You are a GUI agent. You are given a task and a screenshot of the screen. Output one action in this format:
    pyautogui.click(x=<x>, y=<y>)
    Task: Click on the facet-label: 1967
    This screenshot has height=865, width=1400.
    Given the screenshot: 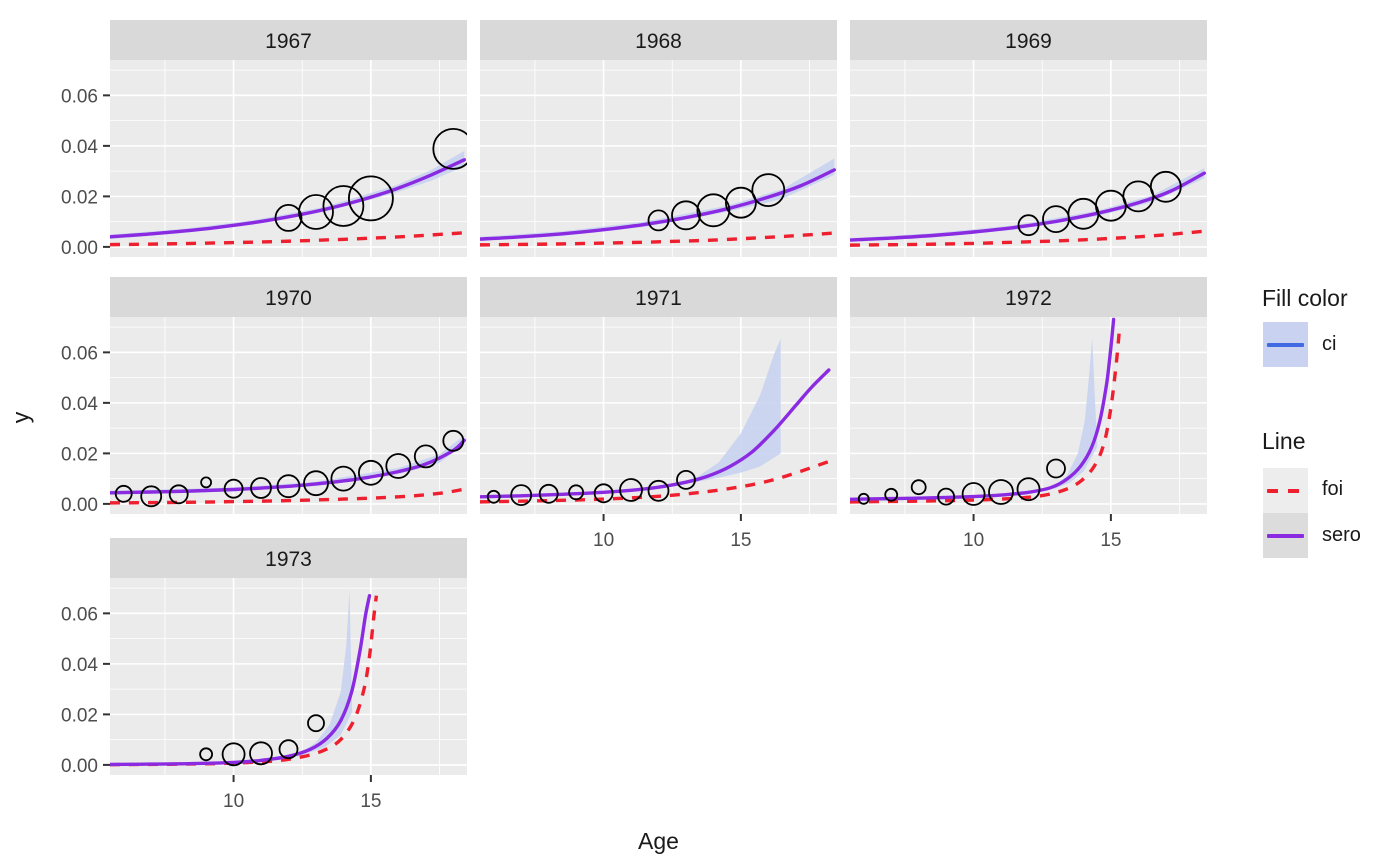 What is the action you would take?
    pyautogui.click(x=288, y=41)
    